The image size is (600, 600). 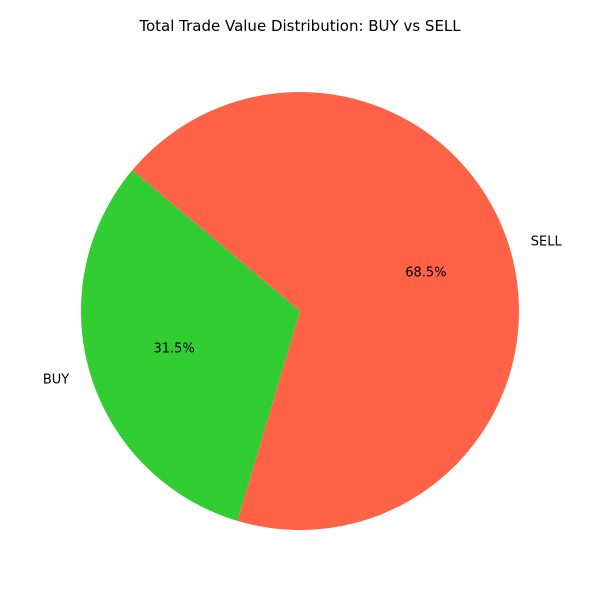 What do you see at coordinates (173, 348) in the screenshot?
I see `percent-label-buy: 31.5%` at bounding box center [173, 348].